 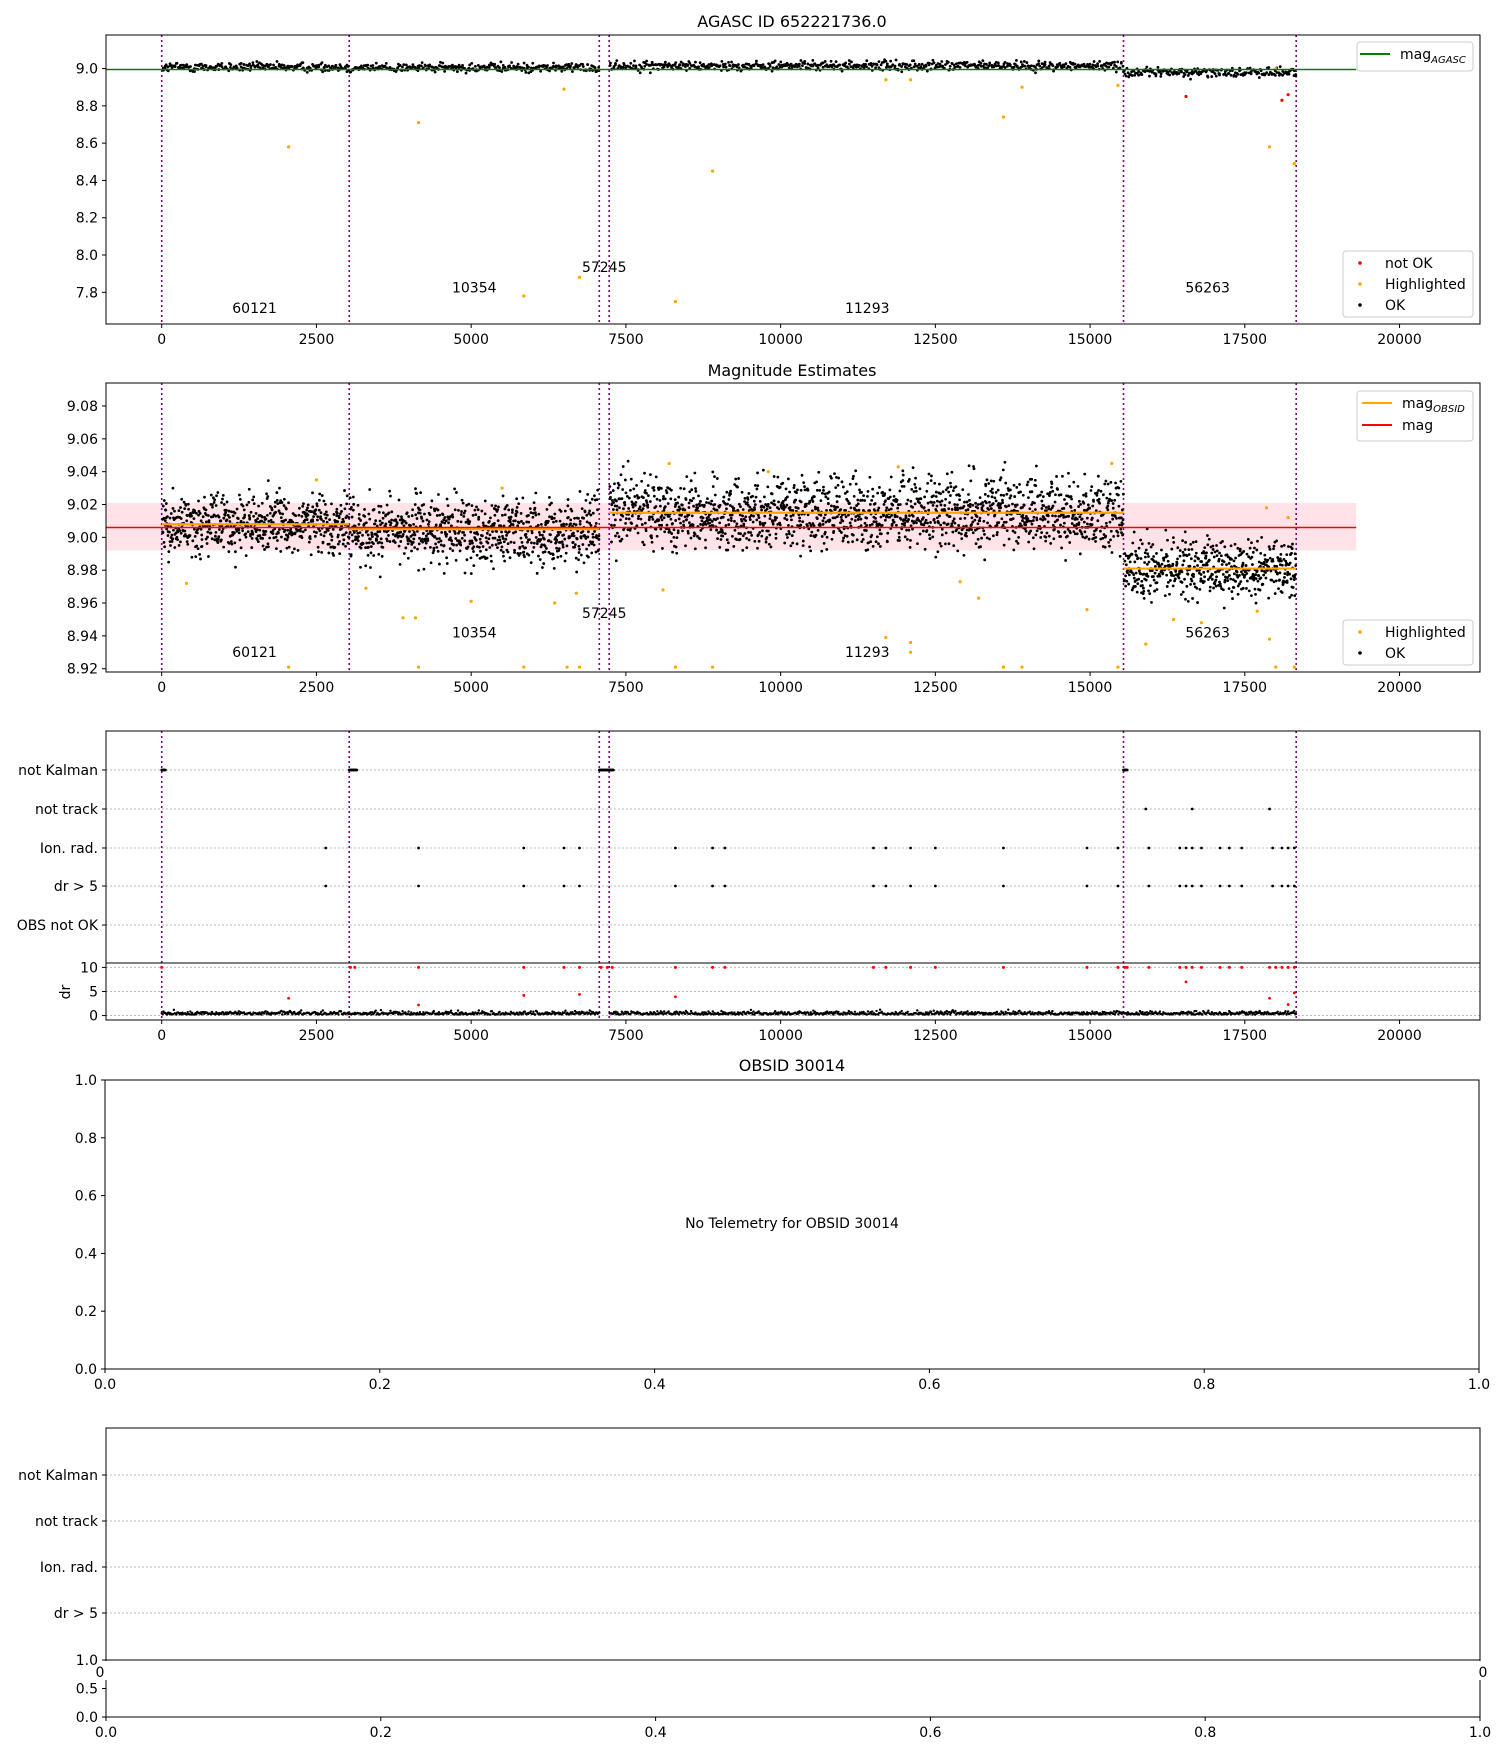 I want to click on highlighted-point, so click(x=886, y=80).